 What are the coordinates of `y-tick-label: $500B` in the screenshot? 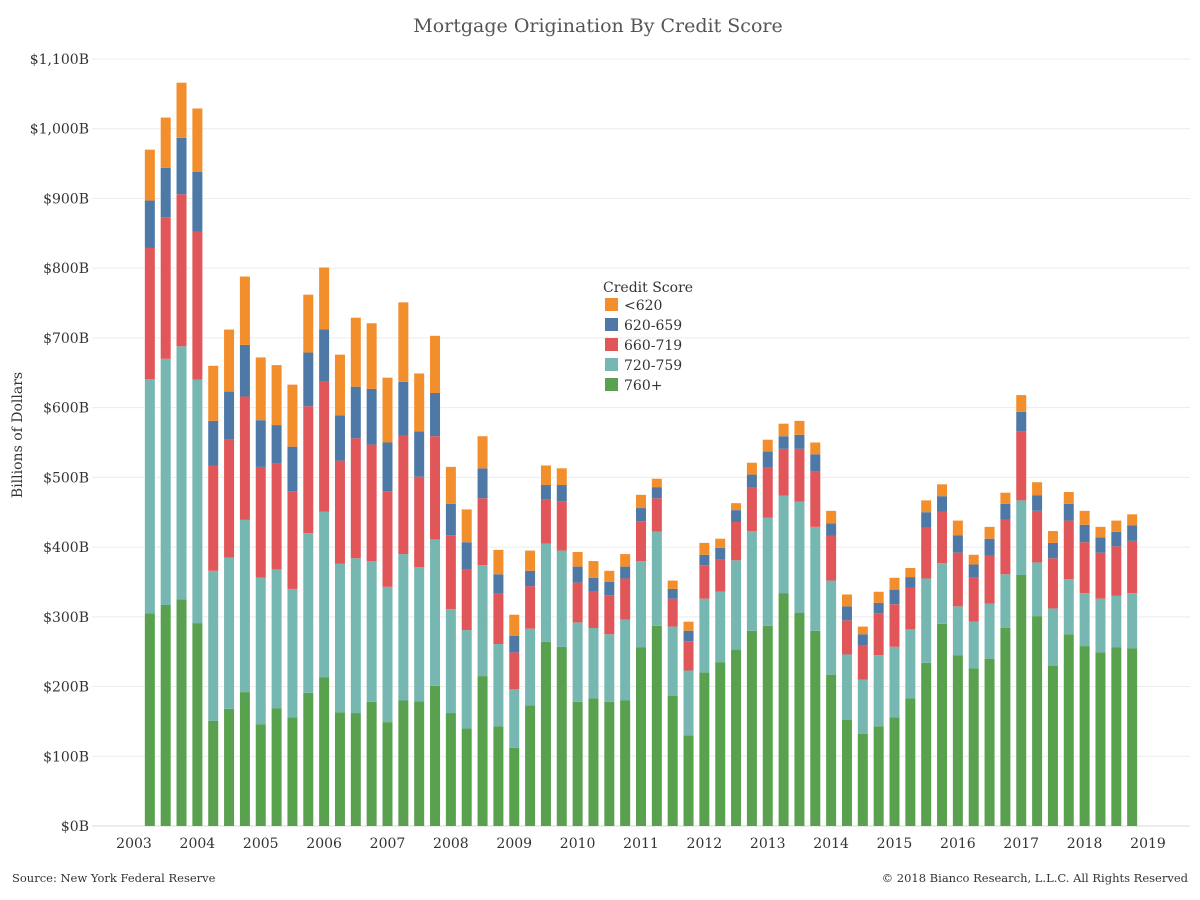 It's located at (66, 478).